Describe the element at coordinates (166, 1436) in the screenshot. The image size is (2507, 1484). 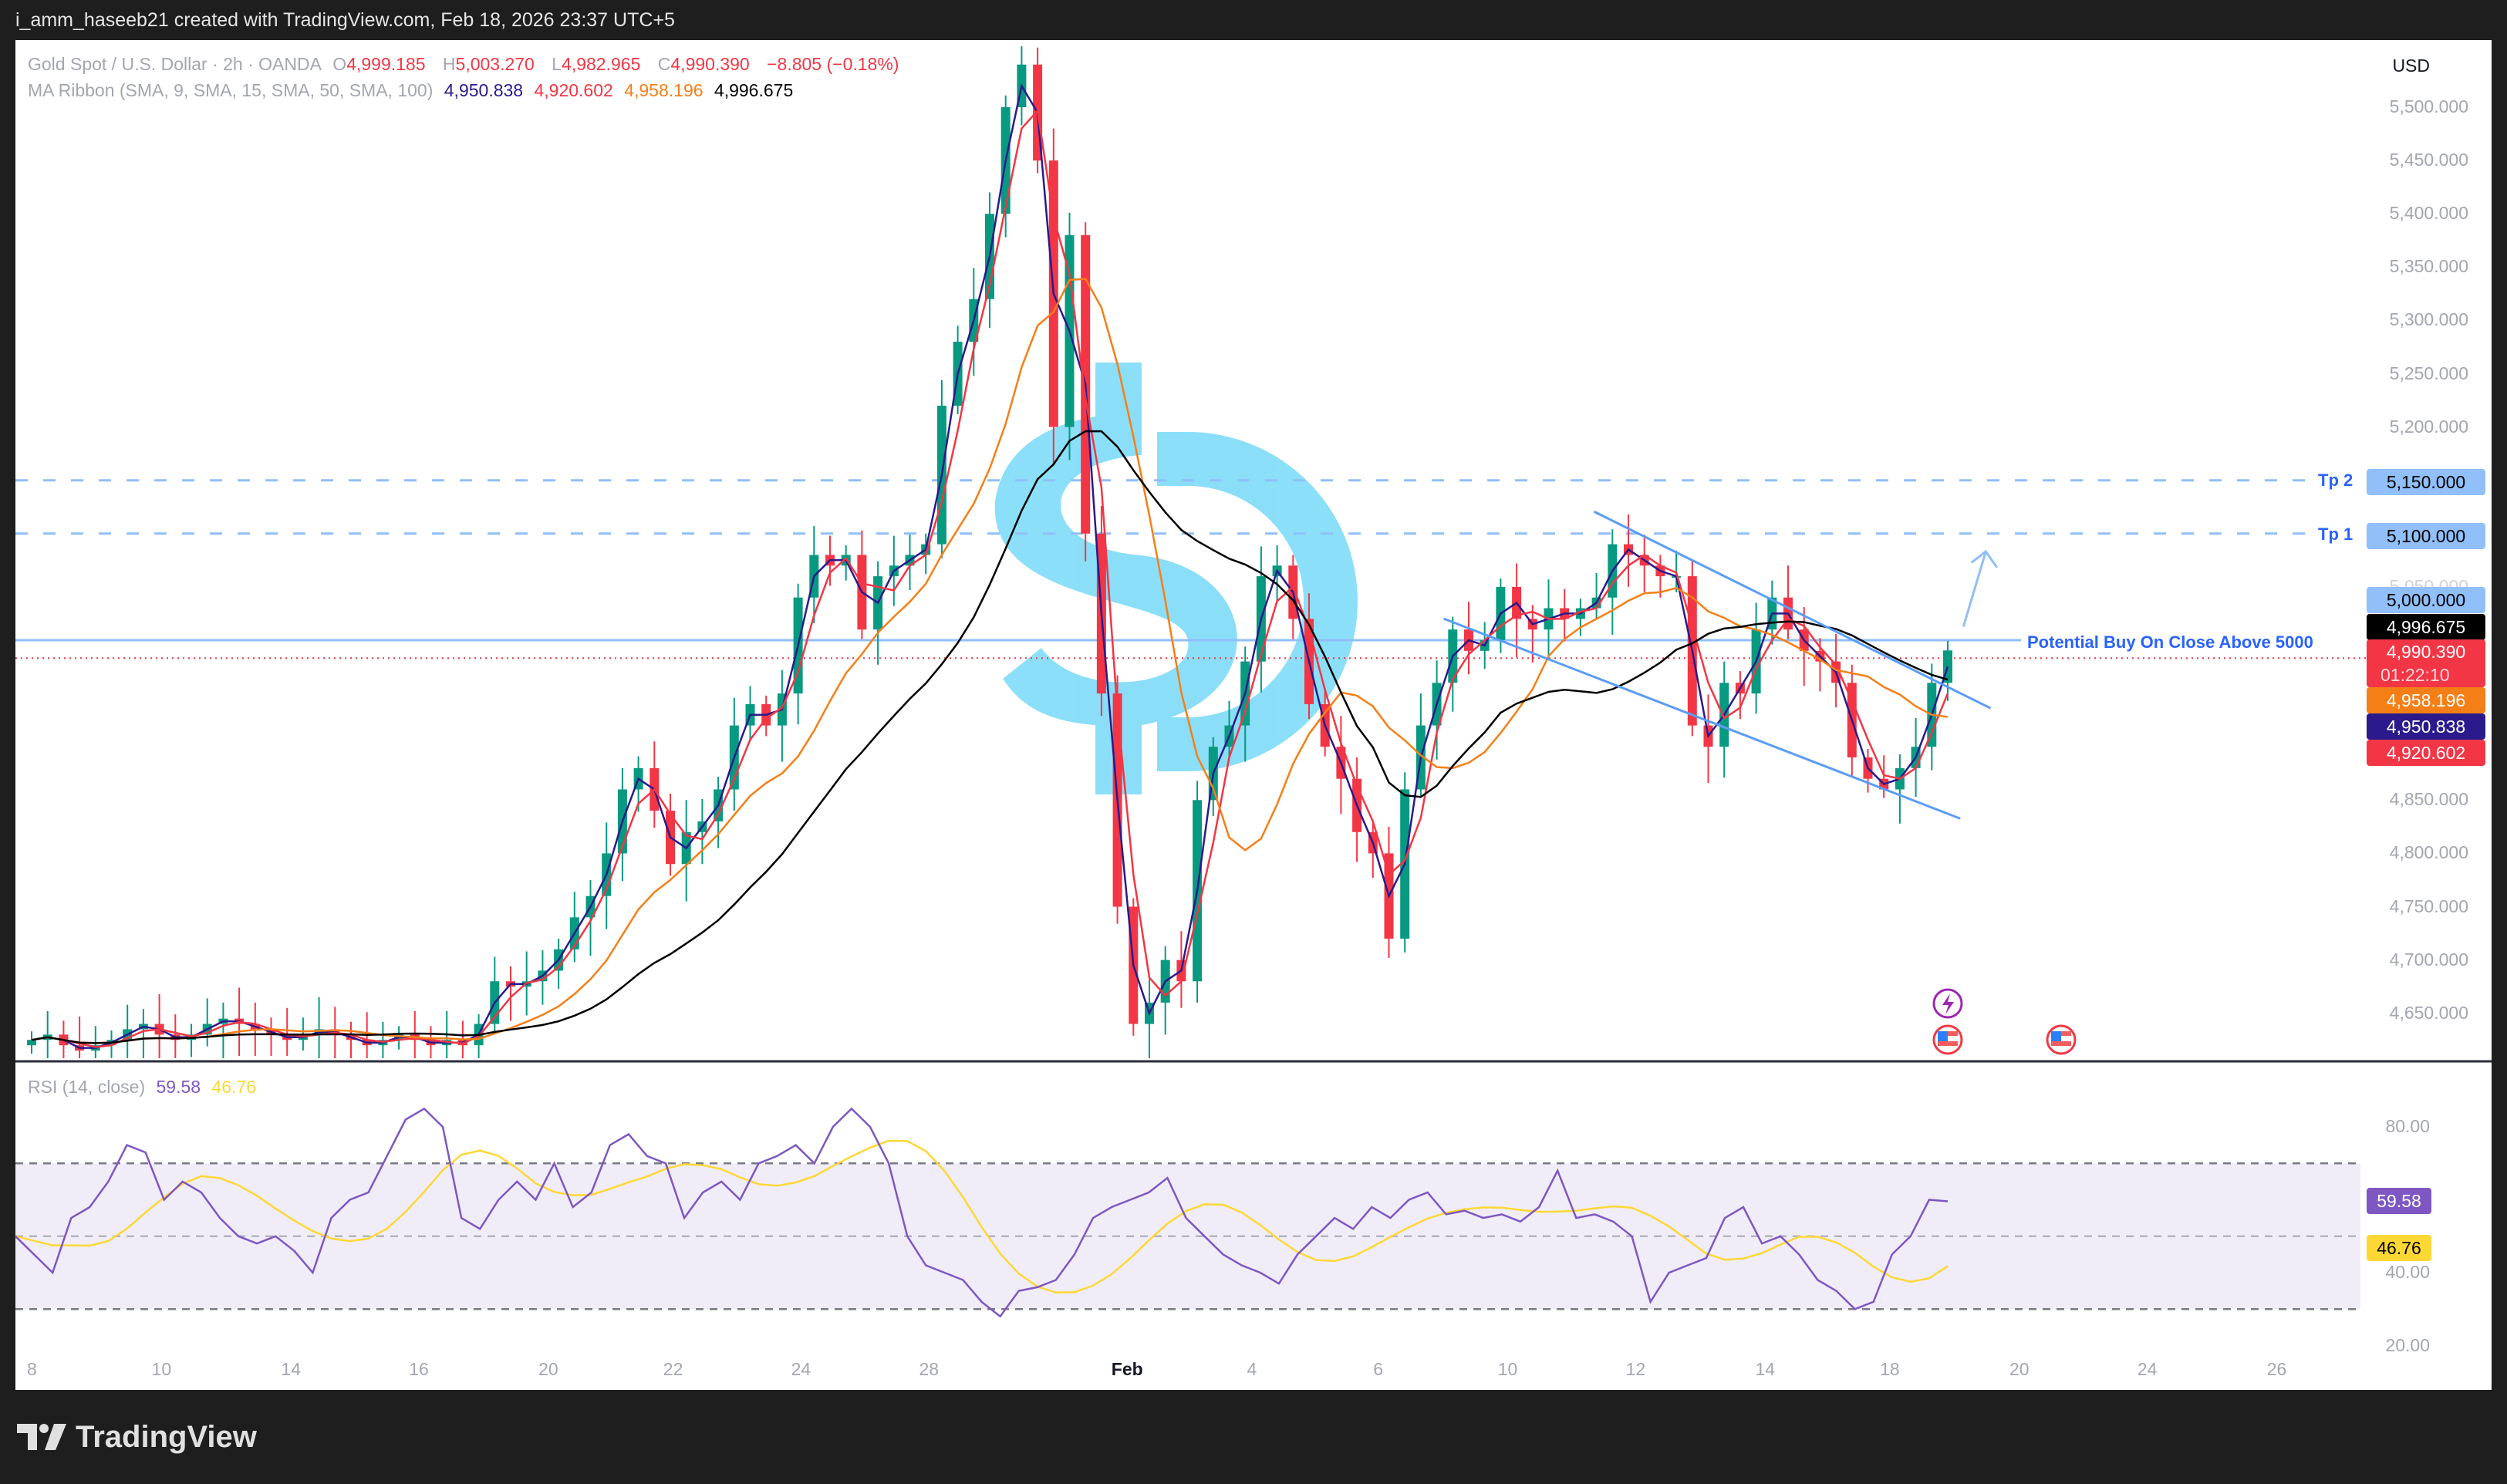
I see `brand-name: TradingView` at that location.